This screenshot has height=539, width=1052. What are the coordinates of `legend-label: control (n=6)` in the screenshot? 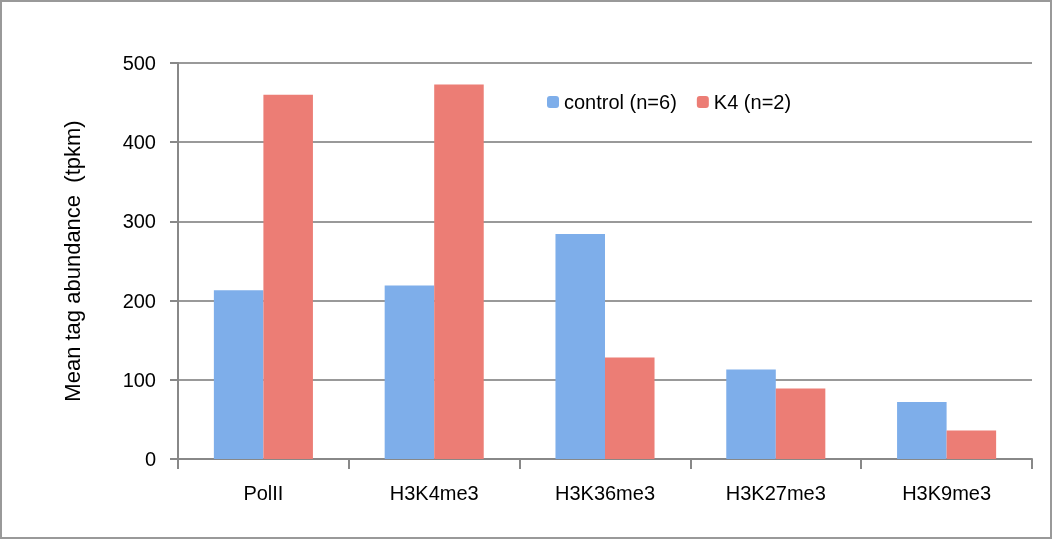 It's located at (620, 102).